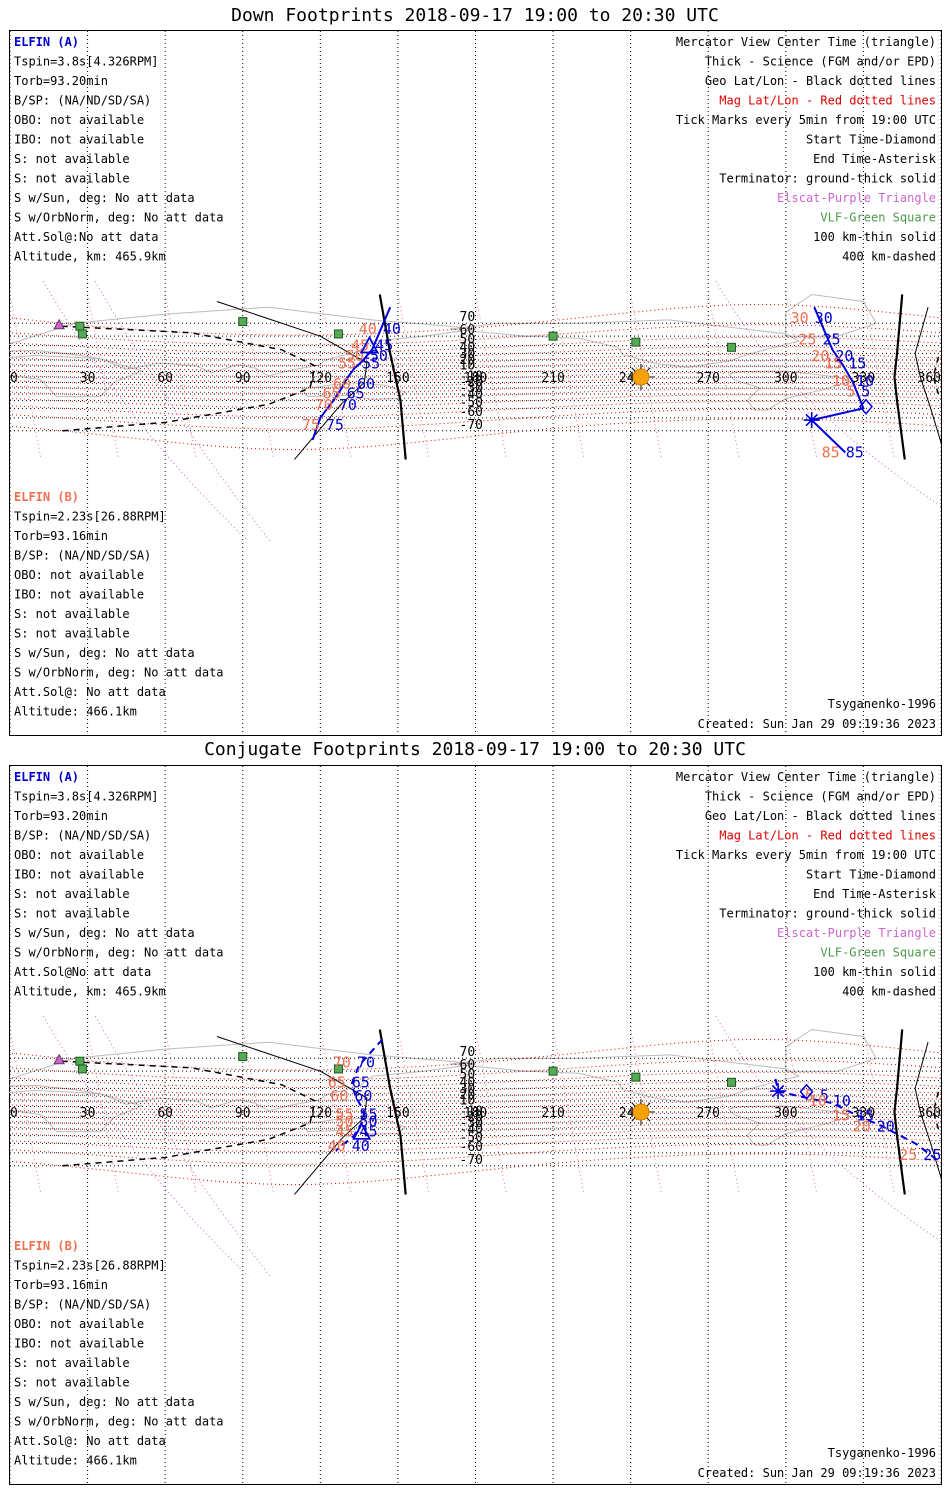 The height and width of the screenshot is (1500, 950). I want to click on tick-label-track: 65, so click(361, 1082).